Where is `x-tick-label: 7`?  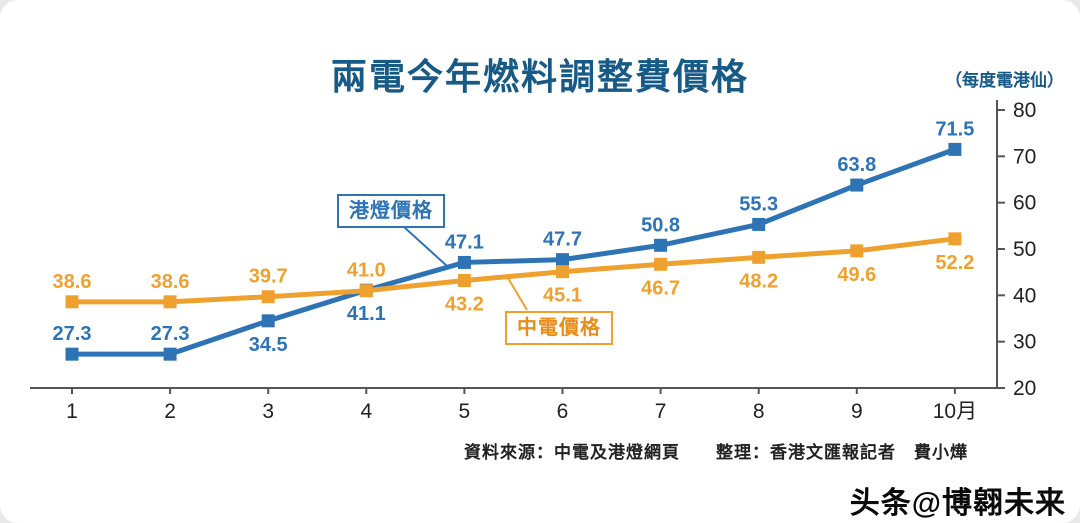 x-tick-label: 7 is located at coordinates (661, 411).